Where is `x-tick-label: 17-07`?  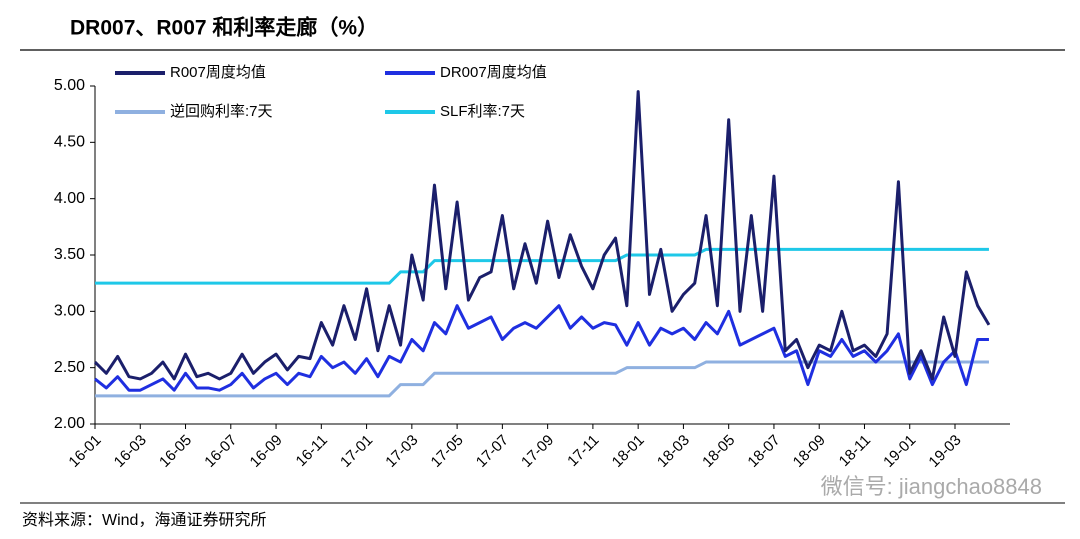 x-tick-label: 17-07 is located at coordinates (492, 451).